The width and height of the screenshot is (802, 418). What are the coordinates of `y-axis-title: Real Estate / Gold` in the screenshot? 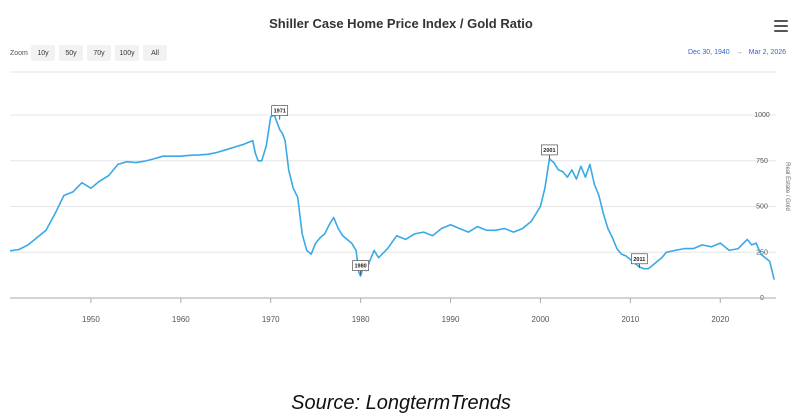 It's located at (787, 186).